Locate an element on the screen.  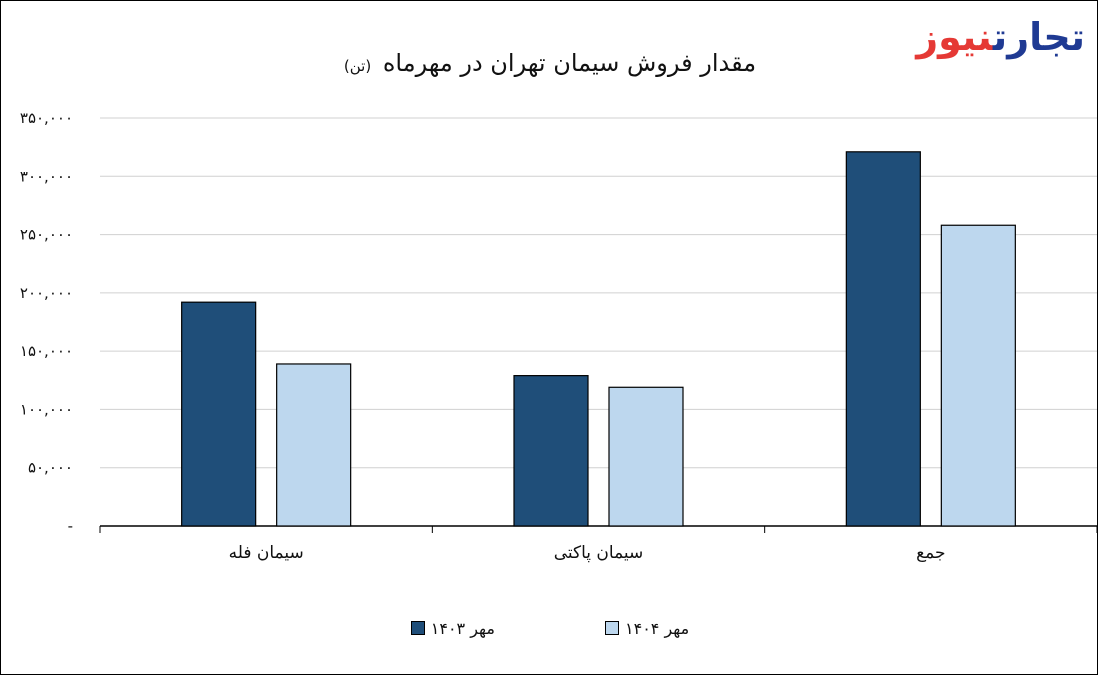
y-tick-label: ۱۰۰,۰۰۰ is located at coordinates (46, 409).